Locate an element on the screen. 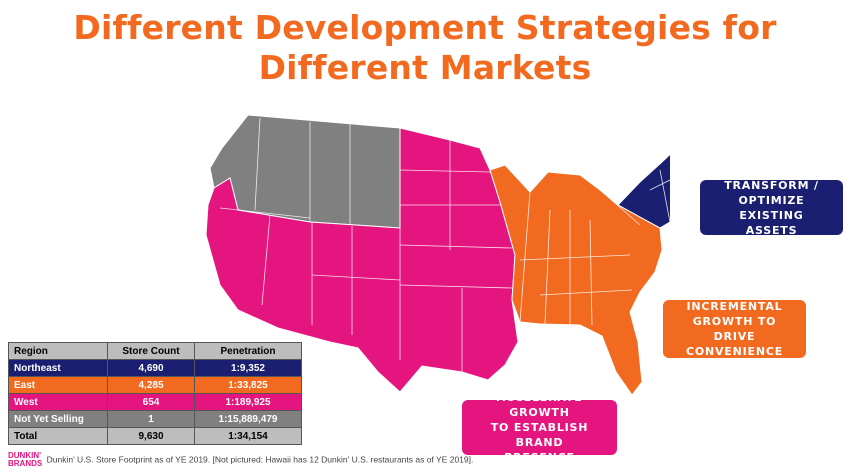 This screenshot has height=472, width=850. row-penetration: 1:33,825 is located at coordinates (248, 385).